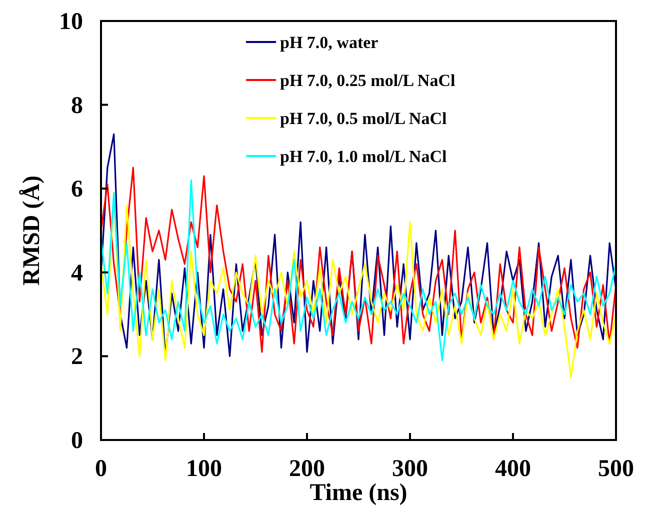  I want to click on x-tick-label: 0, so click(101, 469).